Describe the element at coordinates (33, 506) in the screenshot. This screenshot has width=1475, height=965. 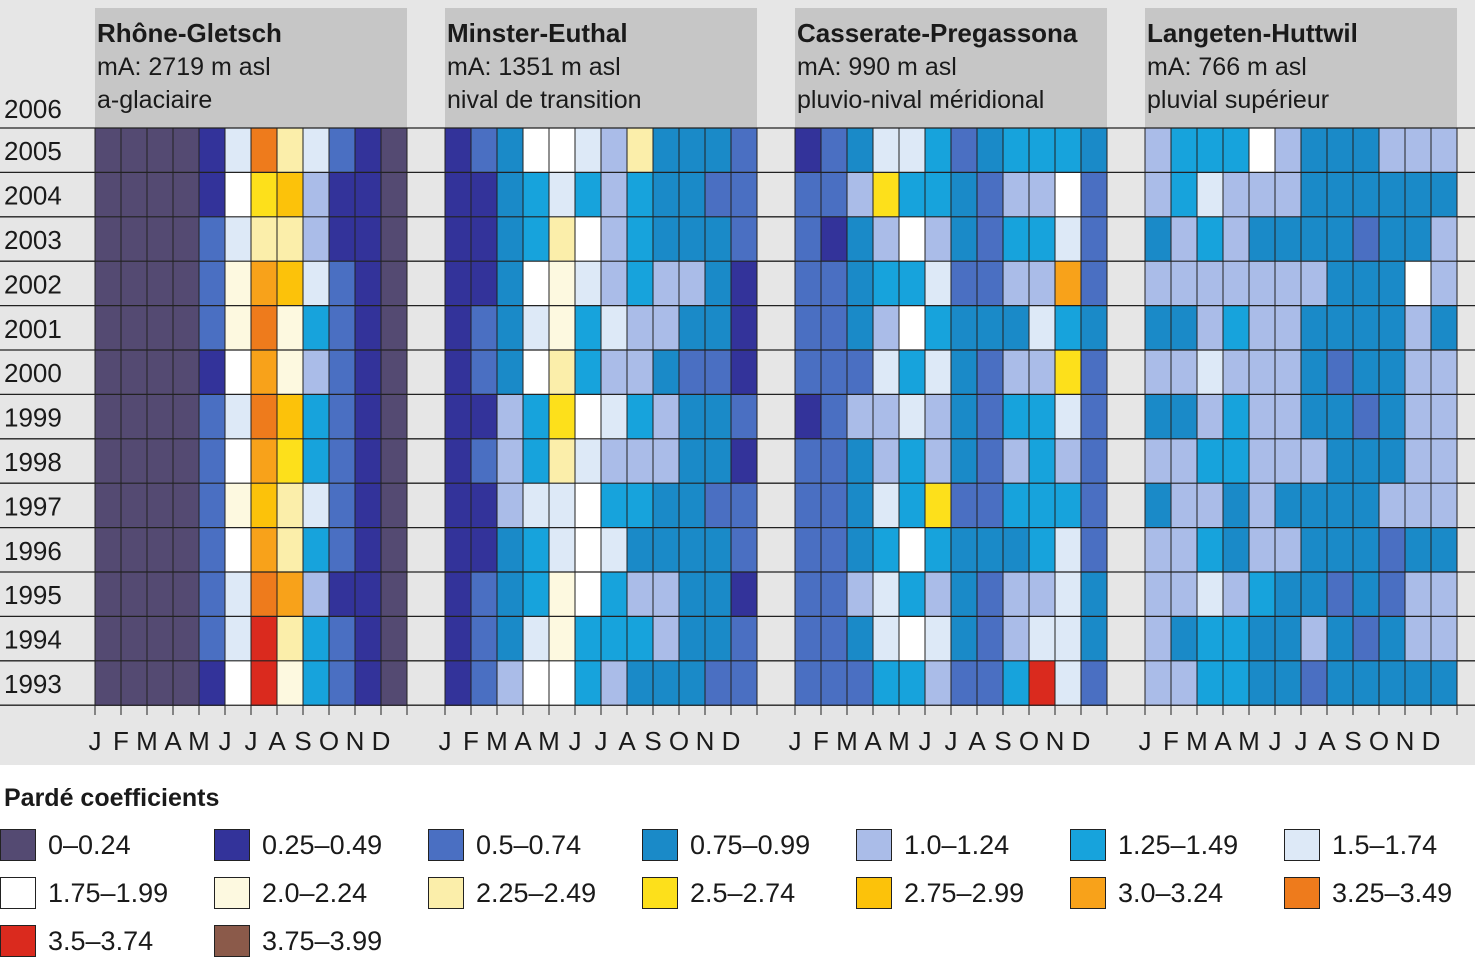
I see `year-label-1997: 1997` at that location.